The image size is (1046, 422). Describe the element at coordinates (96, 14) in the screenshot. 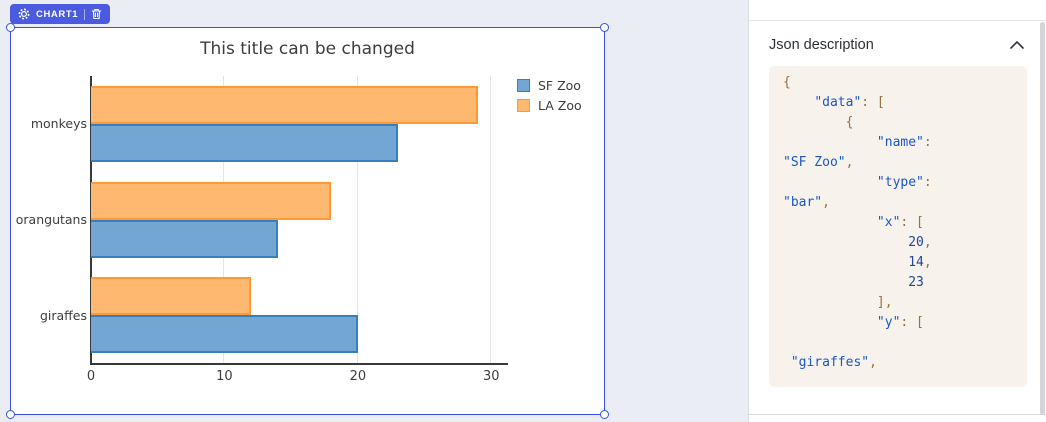

I see `trash-icon` at that location.